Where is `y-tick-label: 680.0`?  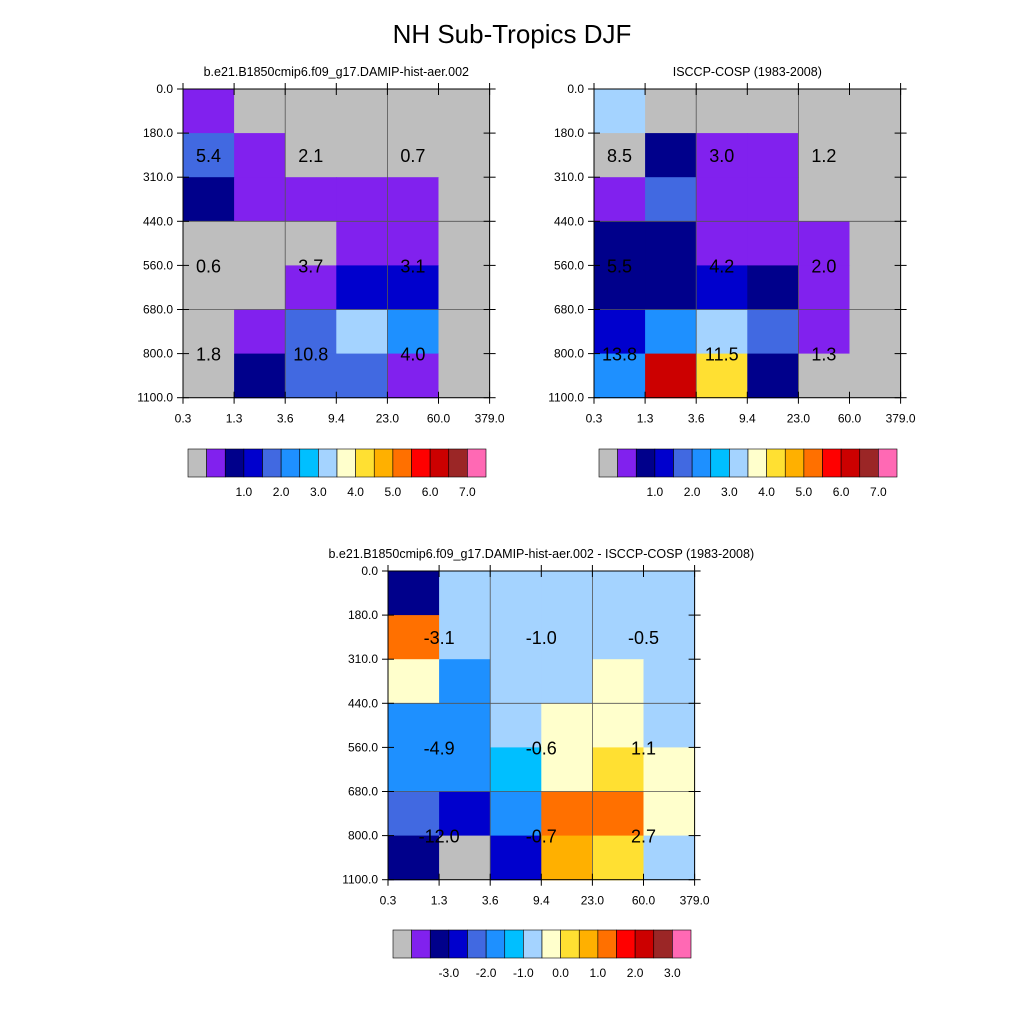
y-tick-label: 680.0 is located at coordinates (158, 310).